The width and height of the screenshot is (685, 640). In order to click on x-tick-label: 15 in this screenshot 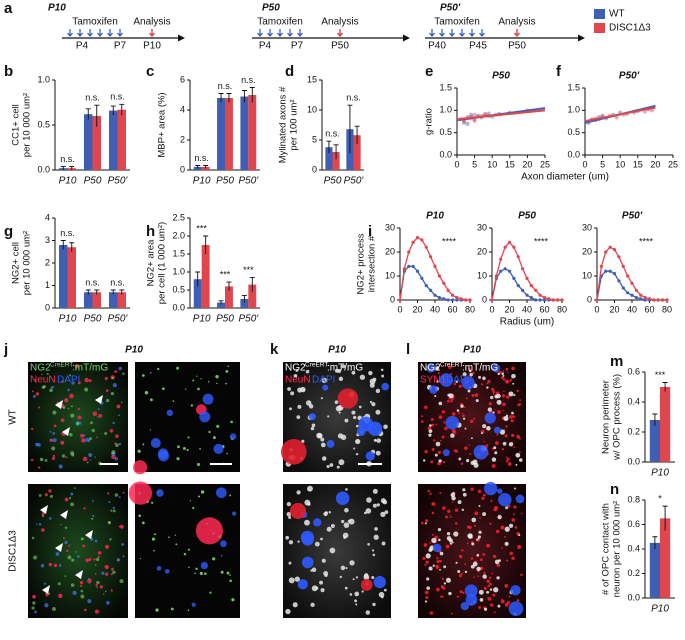, I will do `click(510, 164)`.